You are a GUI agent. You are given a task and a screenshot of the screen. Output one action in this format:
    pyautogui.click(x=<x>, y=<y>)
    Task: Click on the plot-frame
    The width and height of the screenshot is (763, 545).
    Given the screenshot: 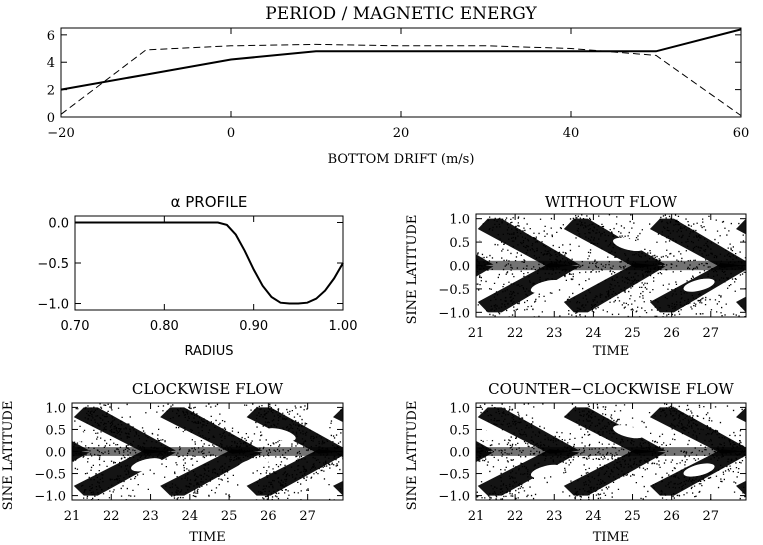 What is the action you would take?
    pyautogui.click(x=209, y=263)
    